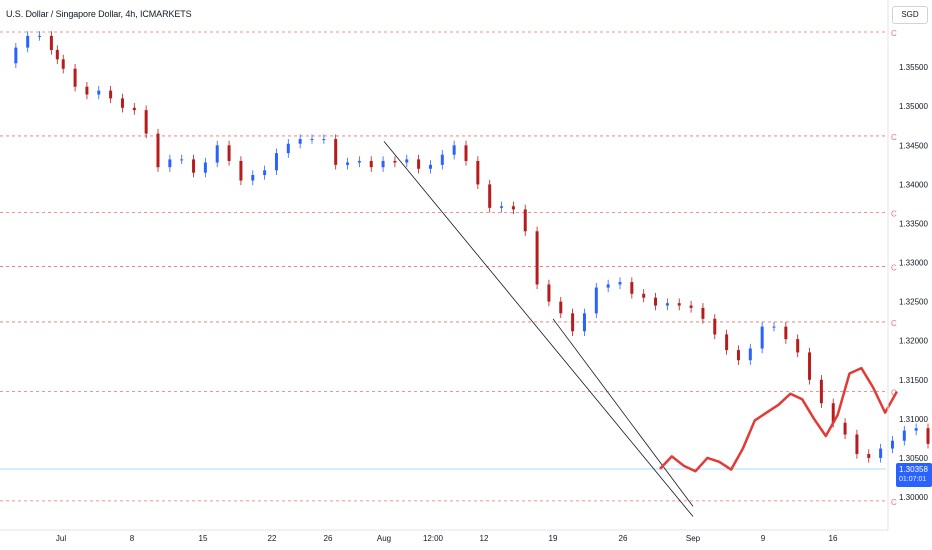 The height and width of the screenshot is (550, 932). What do you see at coordinates (913, 479) in the screenshot?
I see `bar-countdown: 01:07:01` at bounding box center [913, 479].